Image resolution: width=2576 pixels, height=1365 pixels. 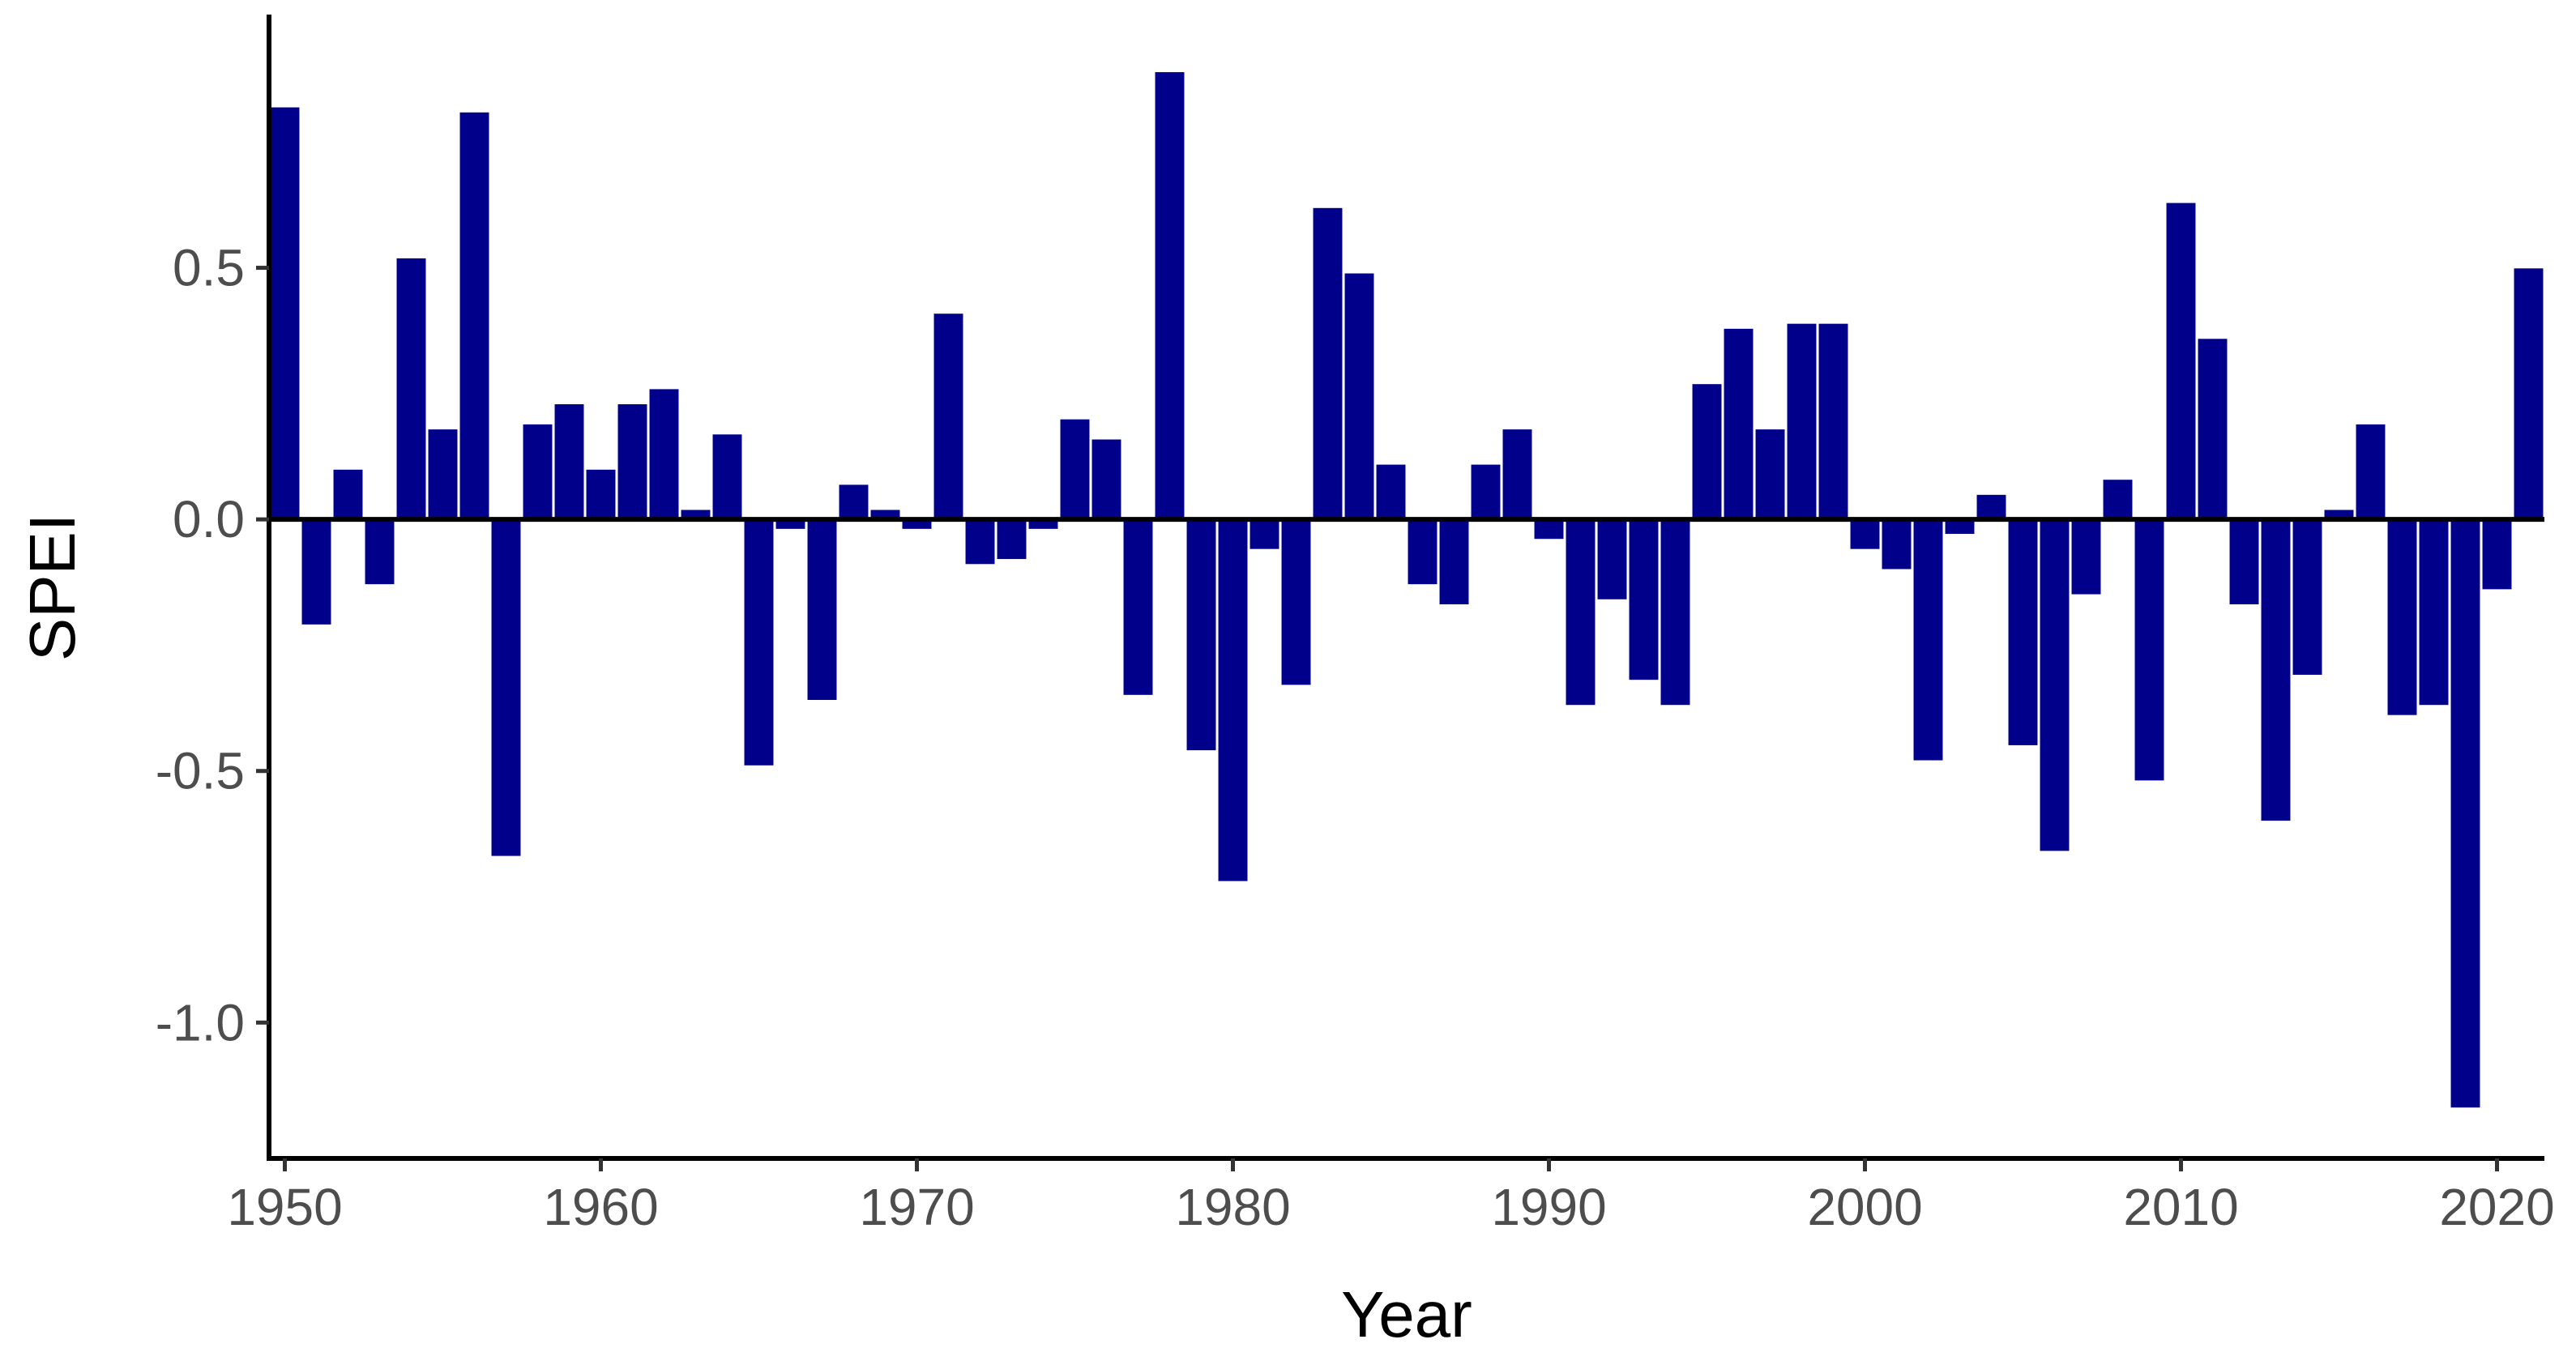 I want to click on x-tick-label: 2010, so click(x=2180, y=1207).